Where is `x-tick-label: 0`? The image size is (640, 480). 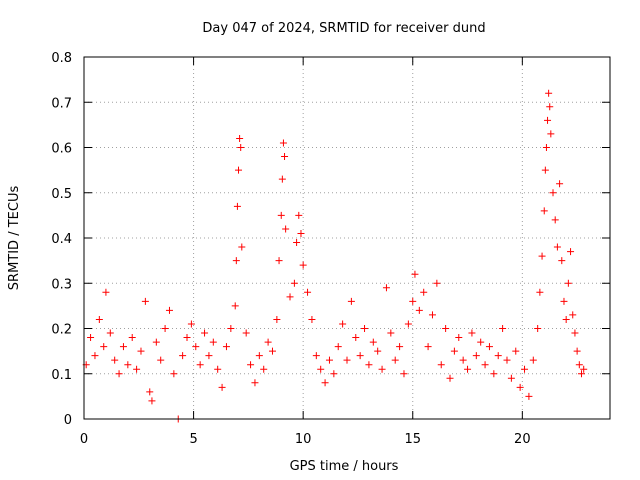
x-tick-label: 0 is located at coordinates (84, 439).